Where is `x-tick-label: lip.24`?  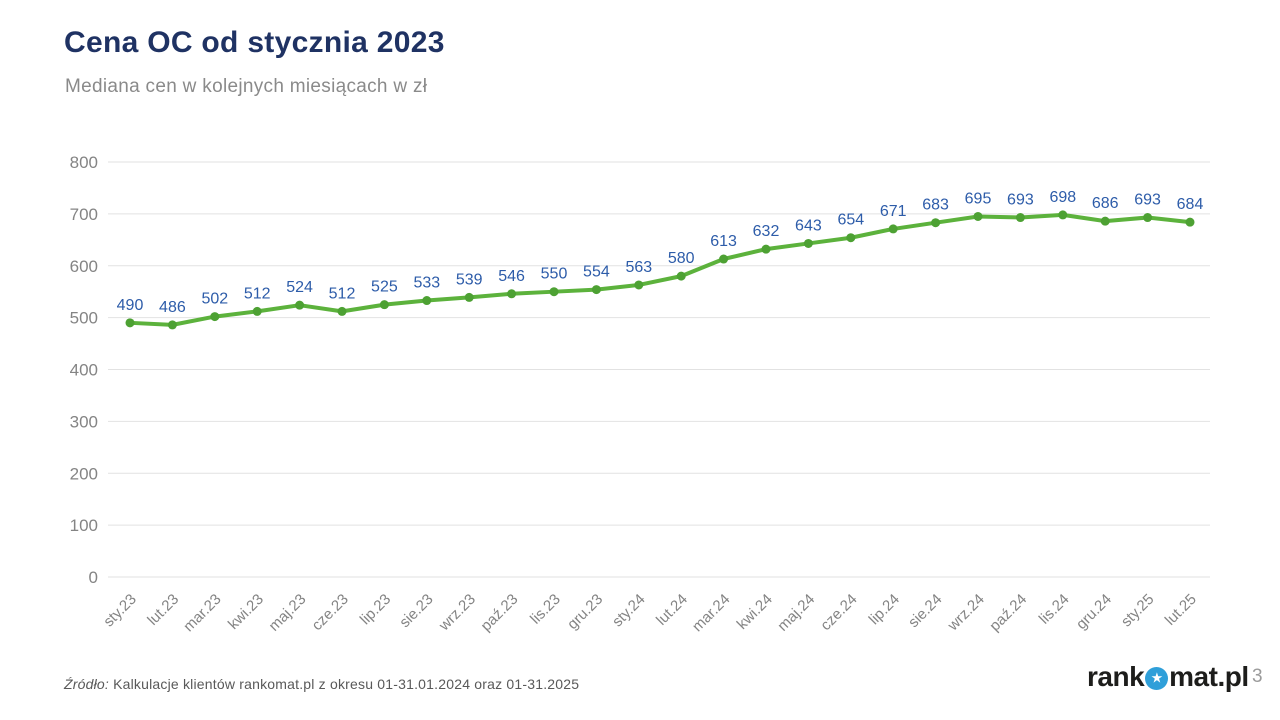 x-tick-label: lip.24 is located at coordinates (884, 609).